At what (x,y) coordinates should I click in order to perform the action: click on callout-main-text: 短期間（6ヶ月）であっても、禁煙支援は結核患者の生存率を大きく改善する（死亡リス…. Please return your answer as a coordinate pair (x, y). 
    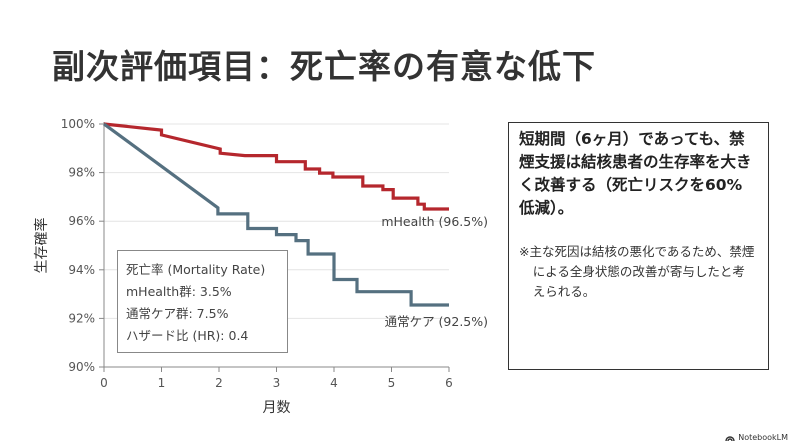
    Looking at the image, I should click on (635, 173).